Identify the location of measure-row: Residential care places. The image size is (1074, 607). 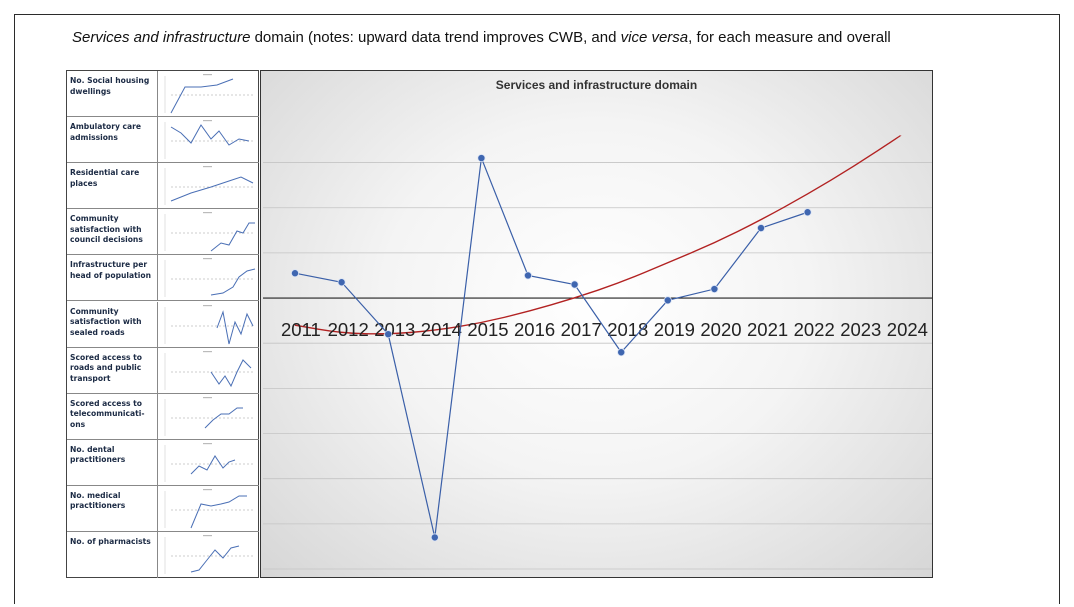
(163, 186).